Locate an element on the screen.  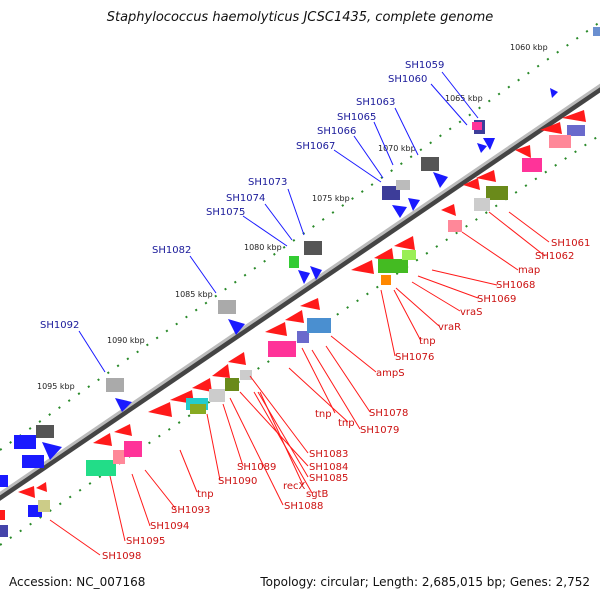
gene-label: SH1078 is located at coordinates (388, 413).